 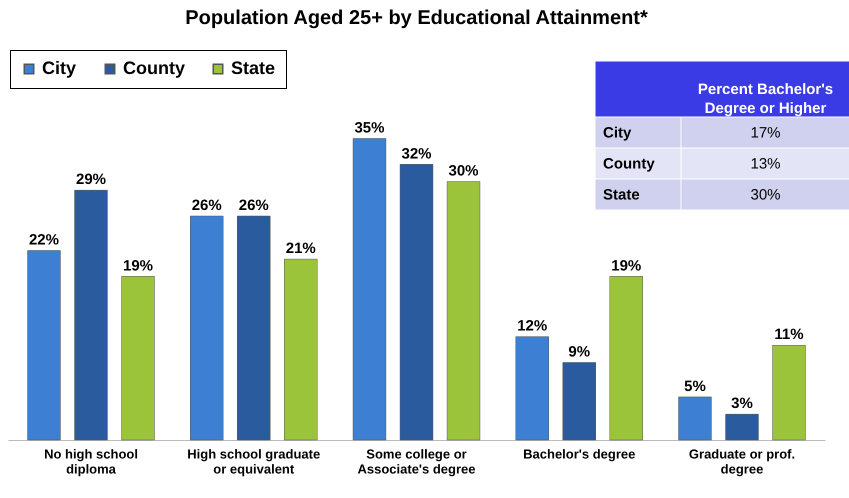 What do you see at coordinates (629, 164) in the screenshot?
I see `category-label: County` at bounding box center [629, 164].